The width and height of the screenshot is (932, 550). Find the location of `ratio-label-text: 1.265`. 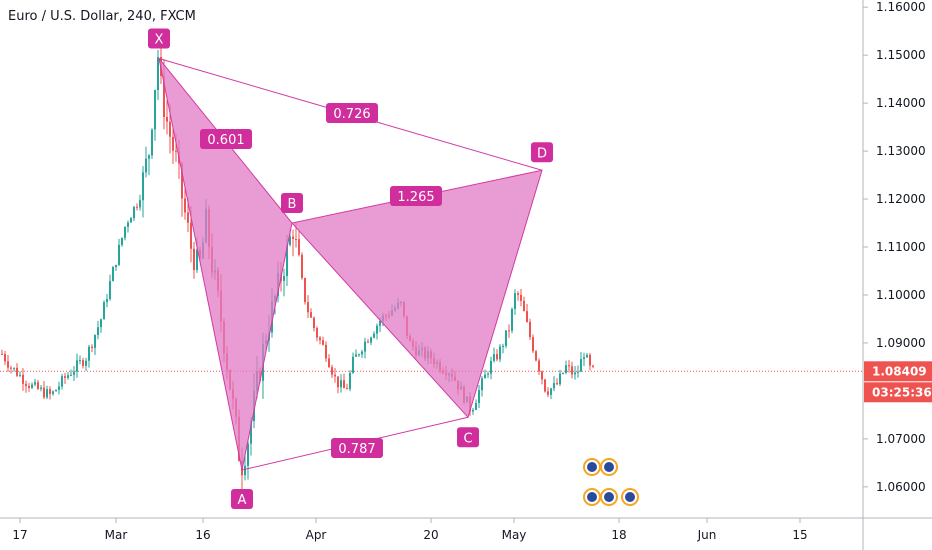

ratio-label-text: 1.265 is located at coordinates (415, 197).